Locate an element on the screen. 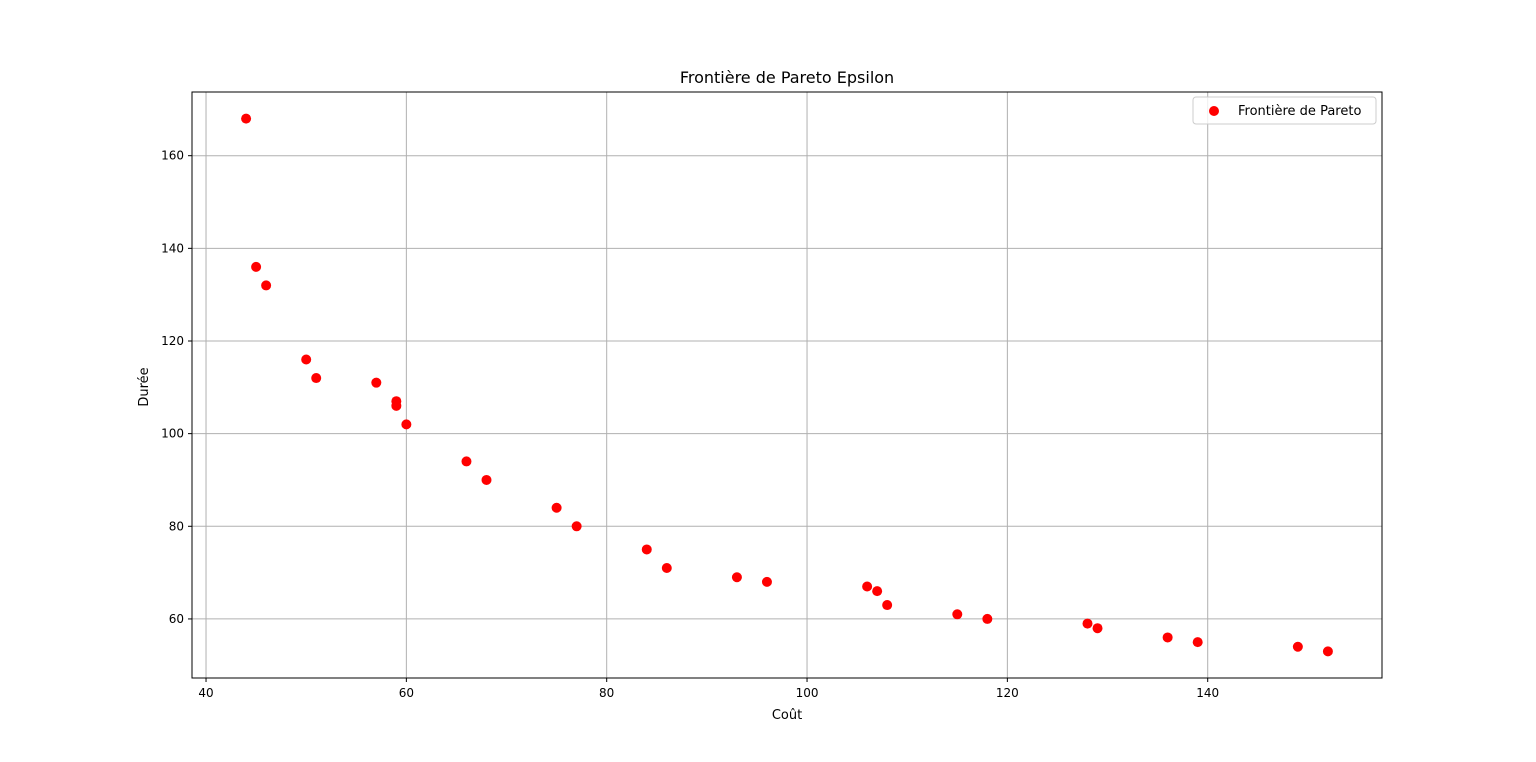 The height and width of the screenshot is (762, 1536). x-tick-label: 40 is located at coordinates (205, 693).